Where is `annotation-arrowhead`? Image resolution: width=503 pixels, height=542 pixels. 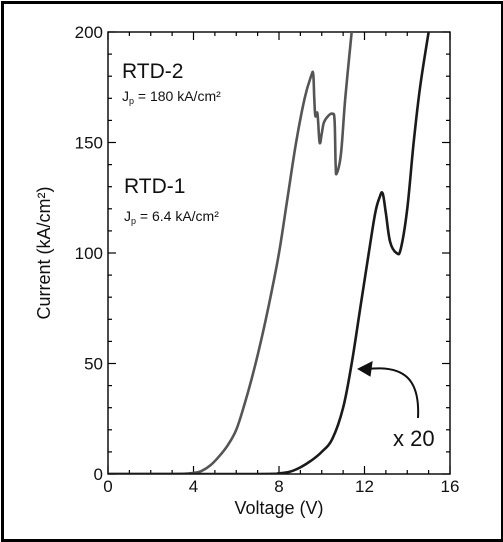 annotation-arrowhead is located at coordinates (365, 369).